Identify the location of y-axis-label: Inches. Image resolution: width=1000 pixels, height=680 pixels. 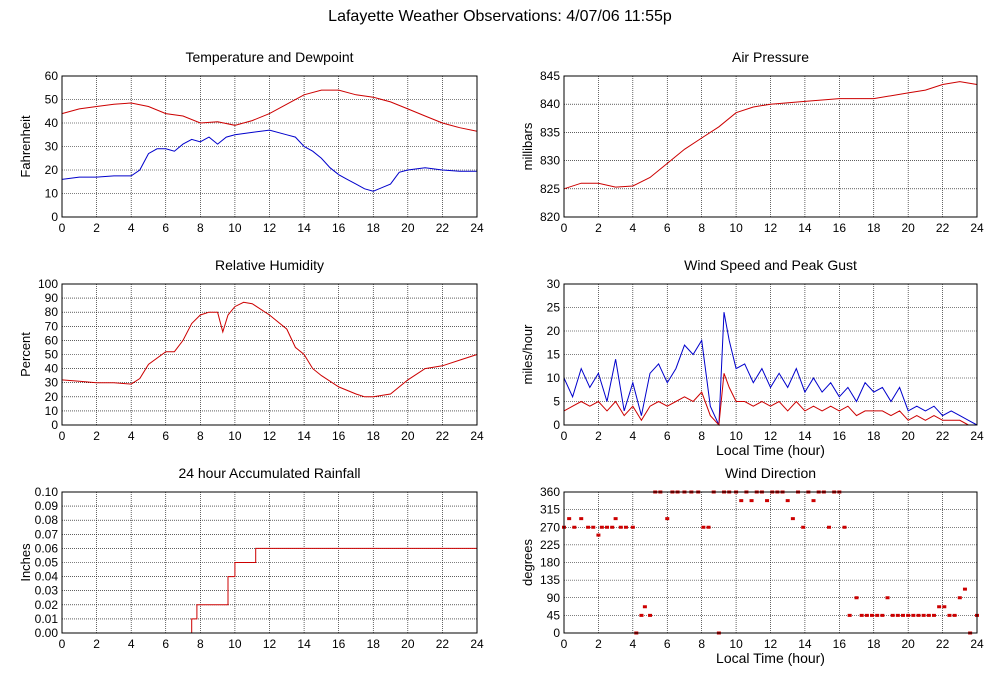
(25, 562).